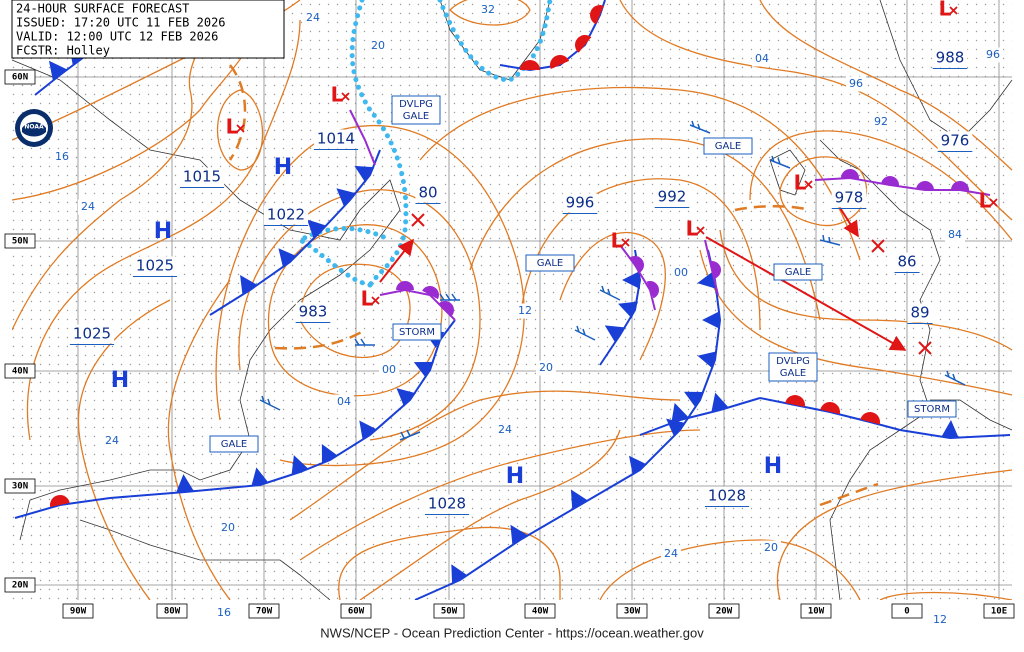 This screenshot has width=1024, height=652. What do you see at coordinates (525, 310) in the screenshot?
I see `isobar-label: 12` at bounding box center [525, 310].